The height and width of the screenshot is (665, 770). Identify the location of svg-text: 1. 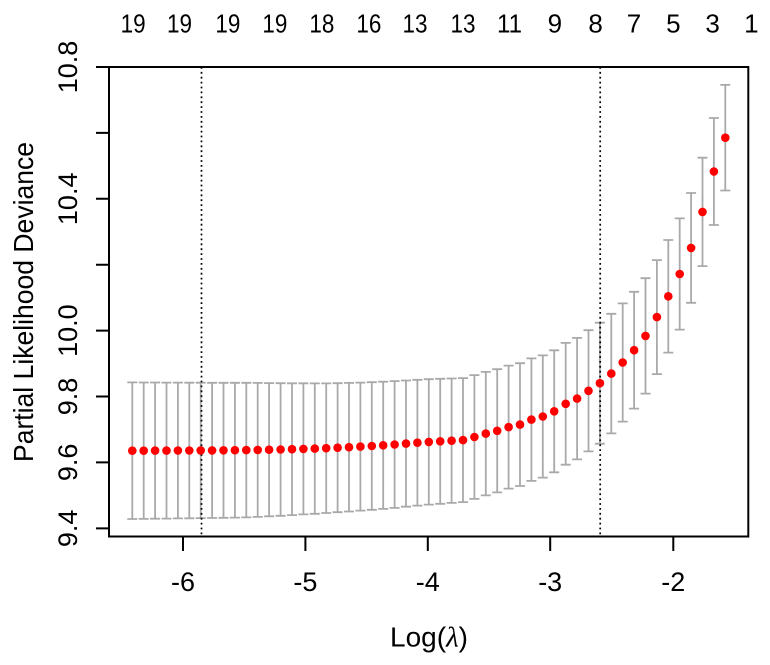
(751, 23).